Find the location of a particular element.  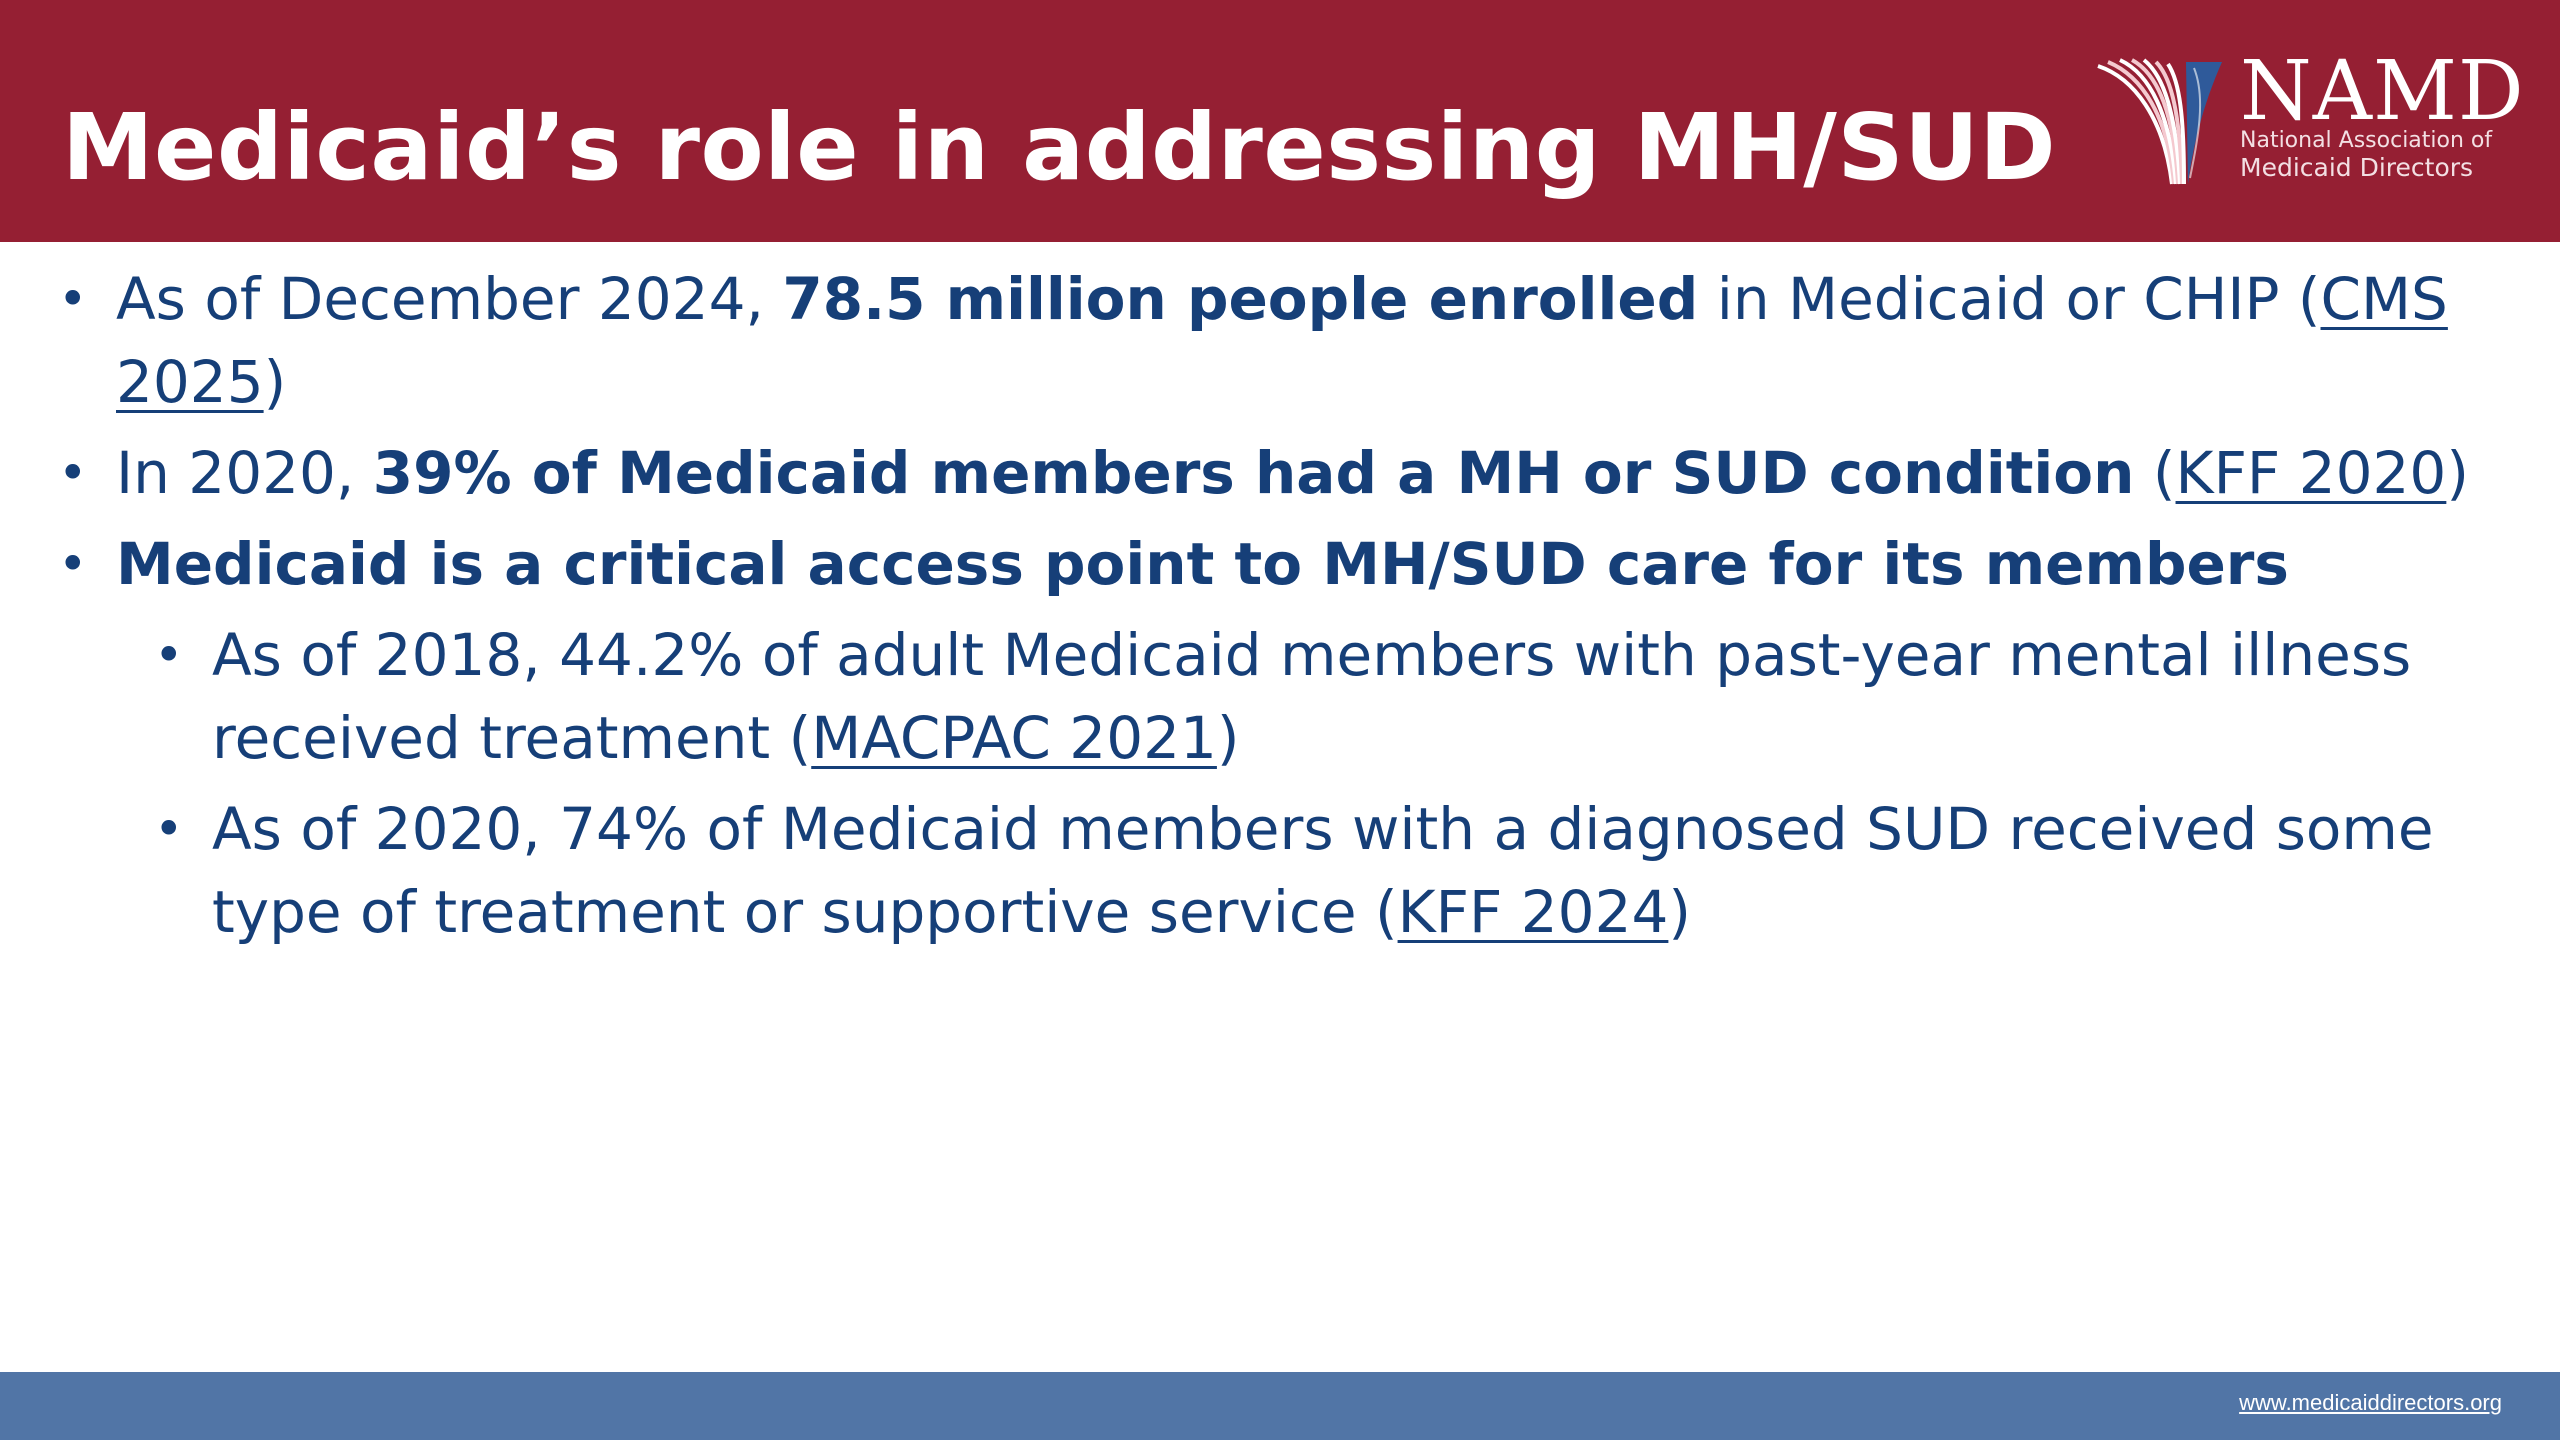

bullet-bold-text: 78.5 million people enrolled is located at coordinates (1240, 299).